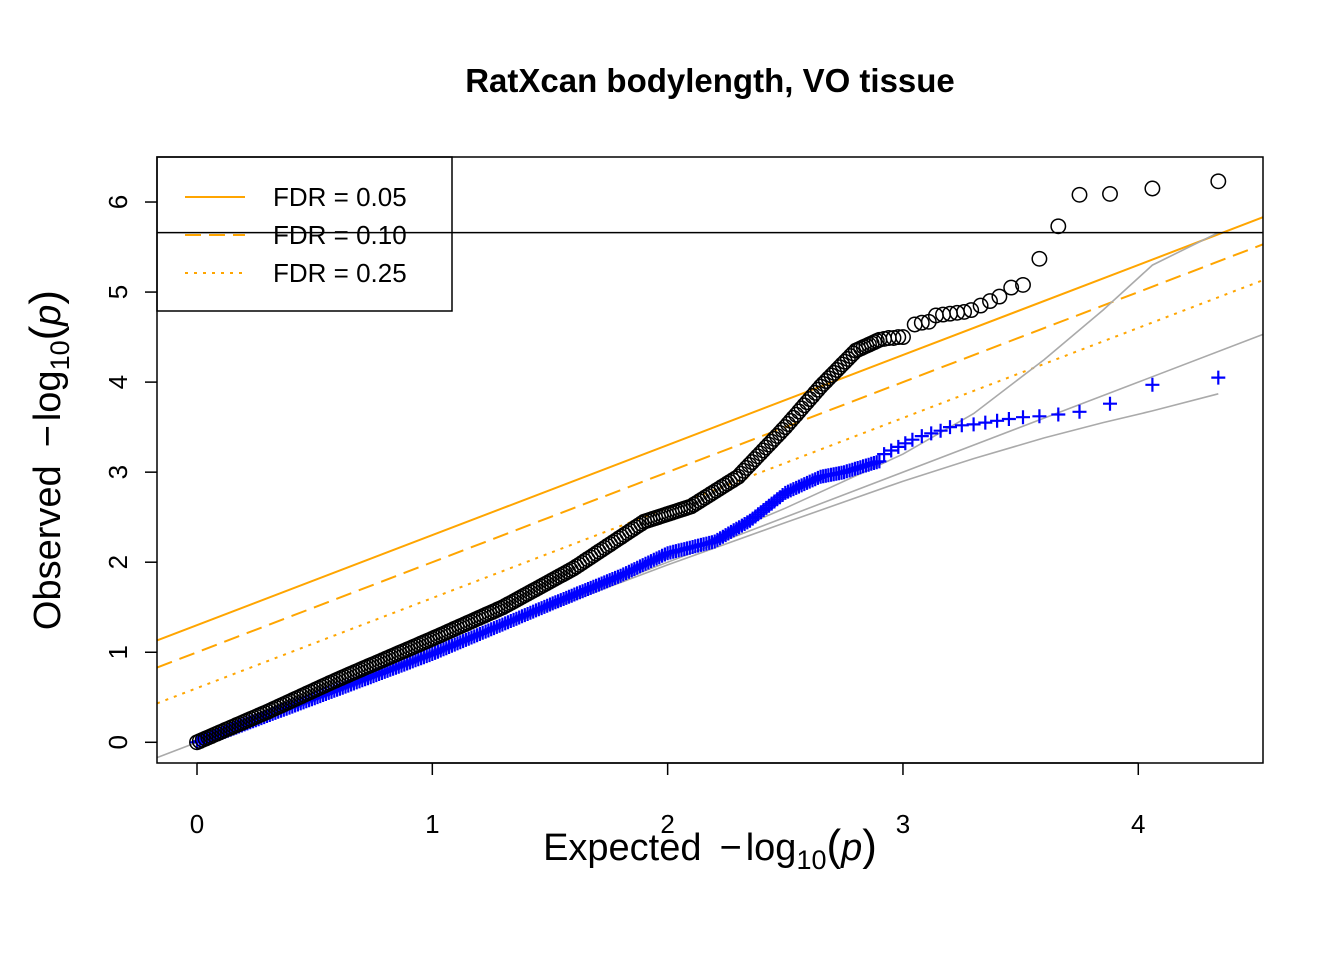 The width and height of the screenshot is (1344, 960). Describe the element at coordinates (771, 848) in the screenshot. I see `x-axis-label-log: log` at that location.